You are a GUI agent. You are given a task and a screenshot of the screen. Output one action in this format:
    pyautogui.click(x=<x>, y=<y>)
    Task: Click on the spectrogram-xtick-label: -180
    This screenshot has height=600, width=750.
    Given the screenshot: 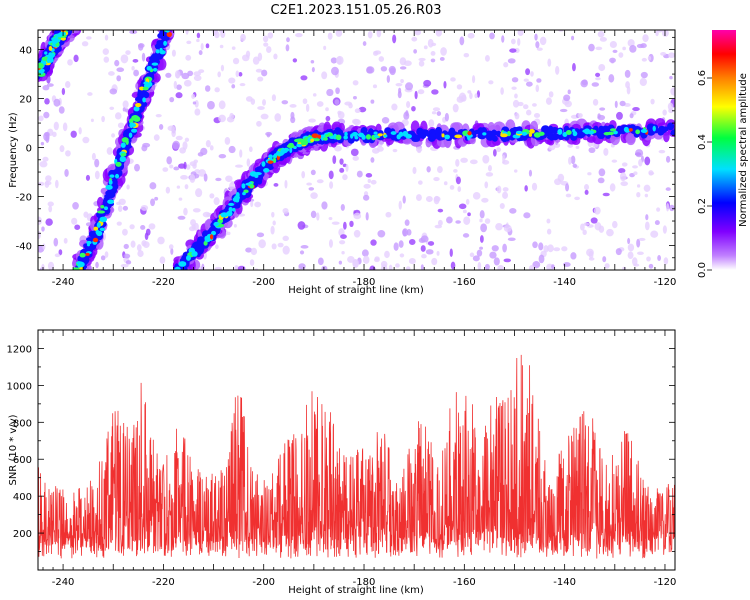 What is the action you would take?
    pyautogui.click(x=364, y=282)
    